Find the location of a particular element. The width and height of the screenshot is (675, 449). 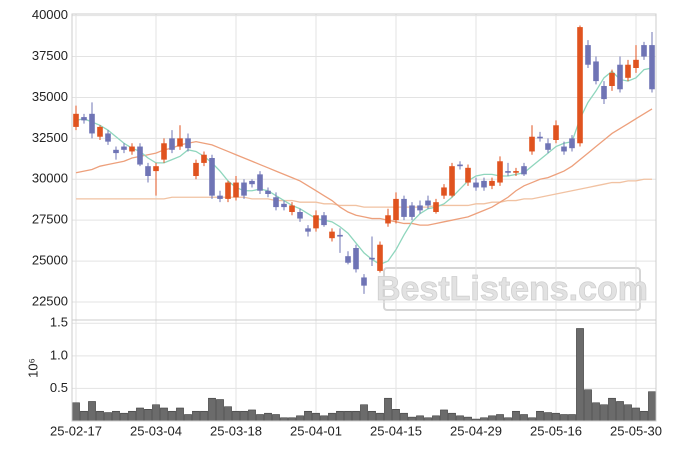

x-tick-label: 25-04-15 is located at coordinates (396, 430).